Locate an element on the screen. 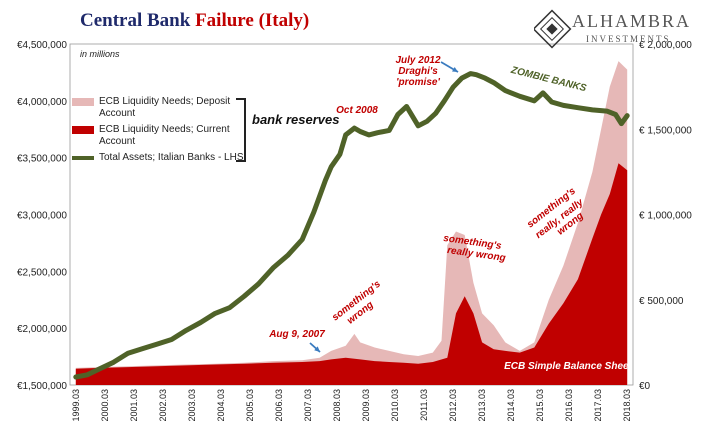  x-tick-label: 2000.03 is located at coordinates (105, 405).